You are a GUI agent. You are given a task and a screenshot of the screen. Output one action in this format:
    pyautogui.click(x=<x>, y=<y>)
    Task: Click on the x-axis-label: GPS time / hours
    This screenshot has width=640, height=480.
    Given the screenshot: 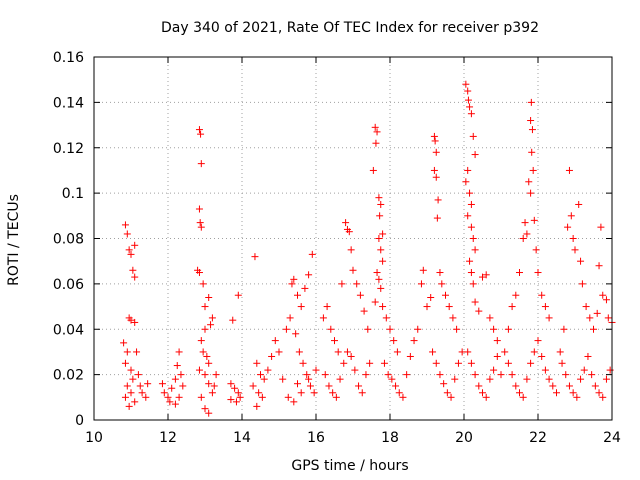 What is the action you would take?
    pyautogui.click(x=349, y=466)
    